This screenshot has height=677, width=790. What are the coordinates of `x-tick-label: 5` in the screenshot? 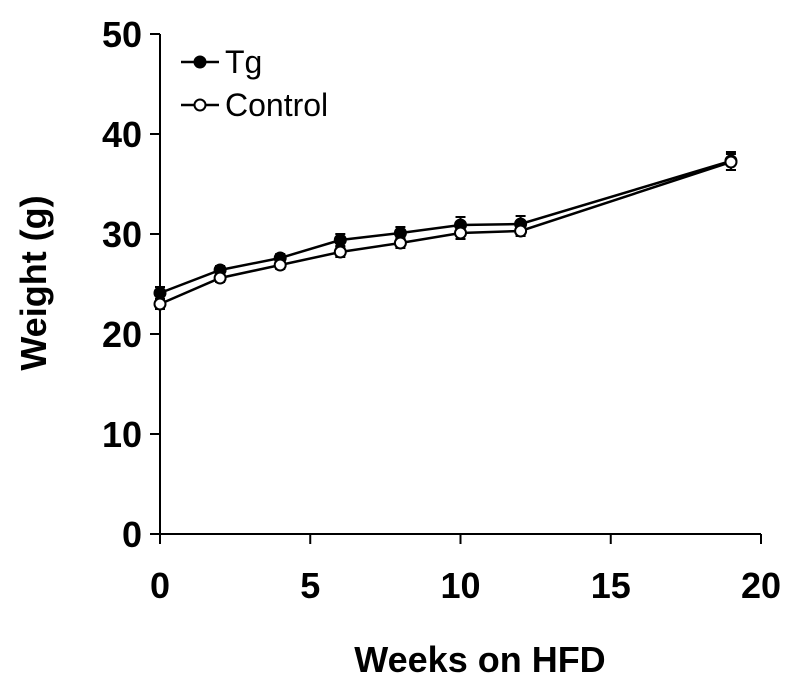 It's located at (310, 585).